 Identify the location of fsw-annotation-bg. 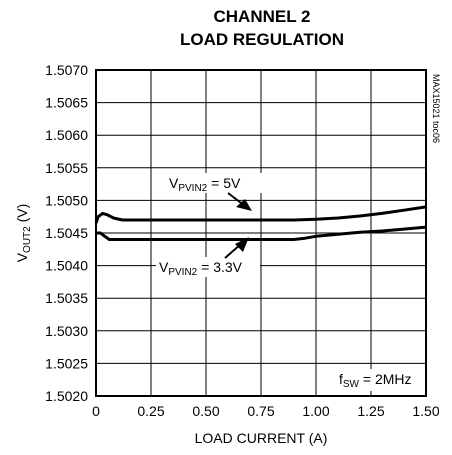
(378, 380).